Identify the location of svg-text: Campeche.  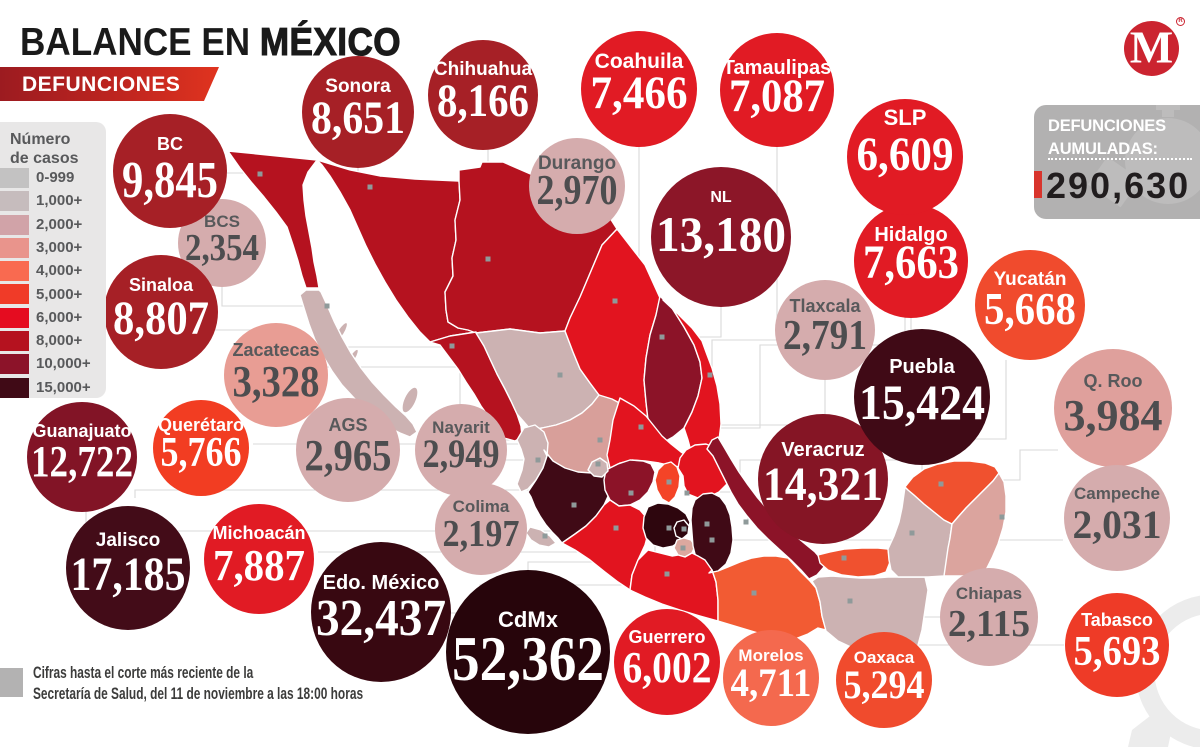
(1117, 493).